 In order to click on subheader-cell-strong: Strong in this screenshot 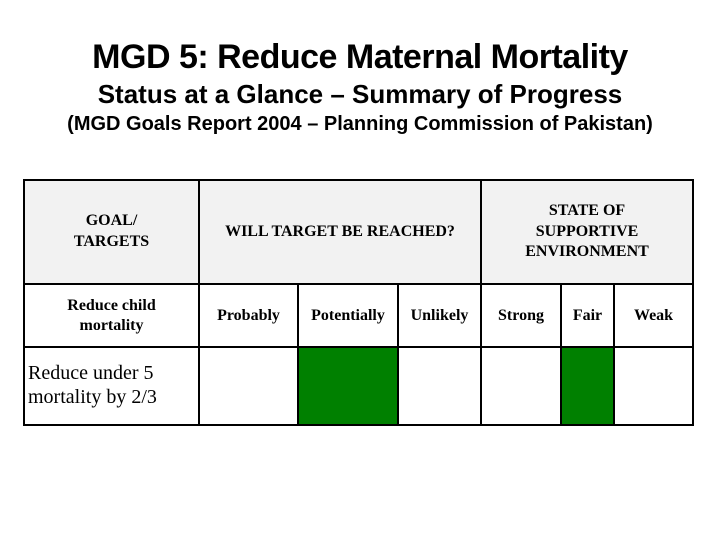, I will do `click(521, 315)`.